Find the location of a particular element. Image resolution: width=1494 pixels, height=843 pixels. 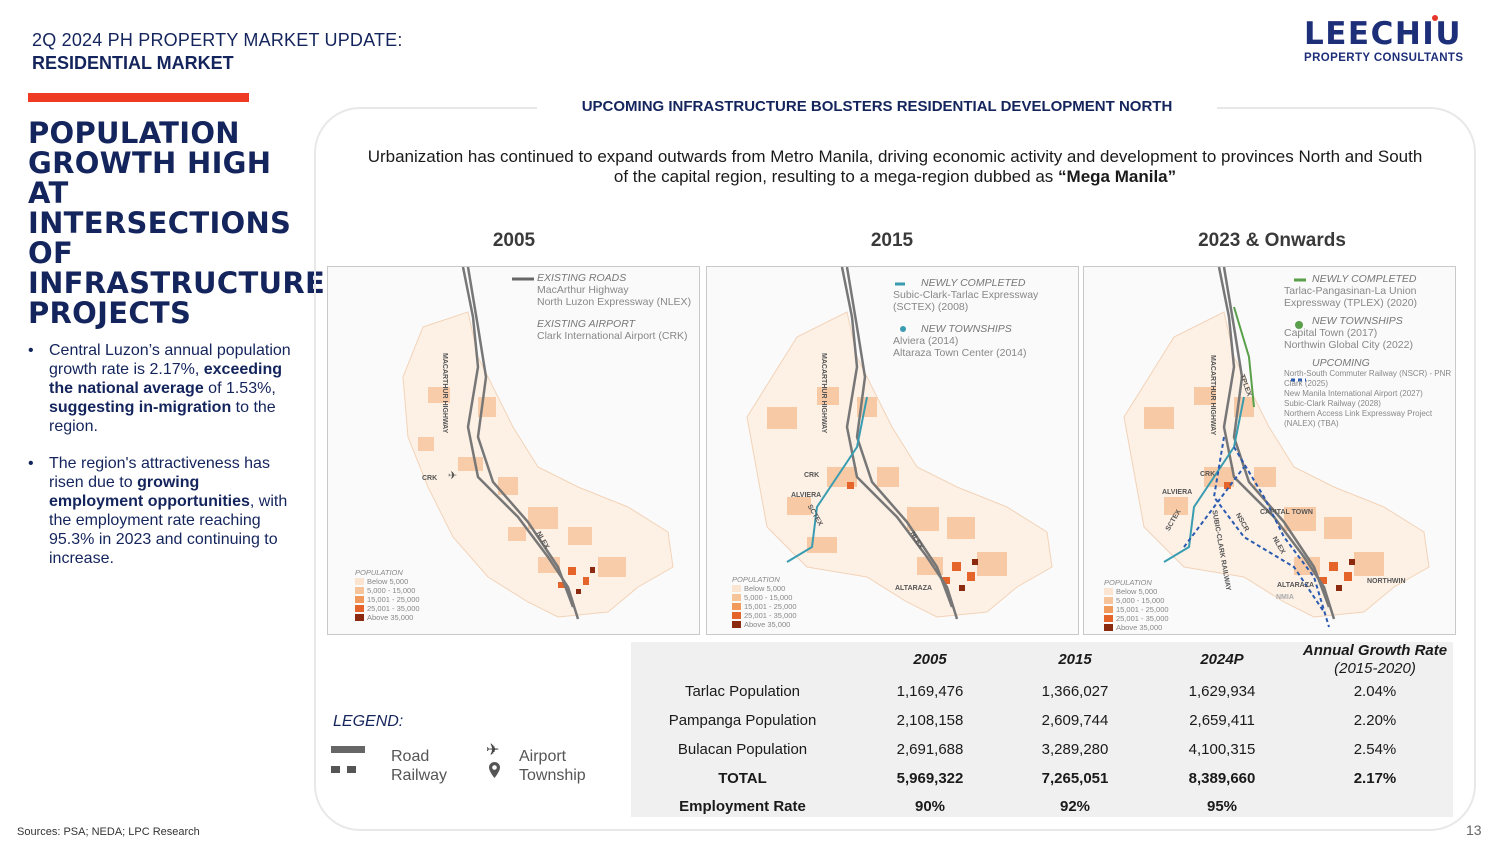

legend-airport: Airport is located at coordinates (543, 756).